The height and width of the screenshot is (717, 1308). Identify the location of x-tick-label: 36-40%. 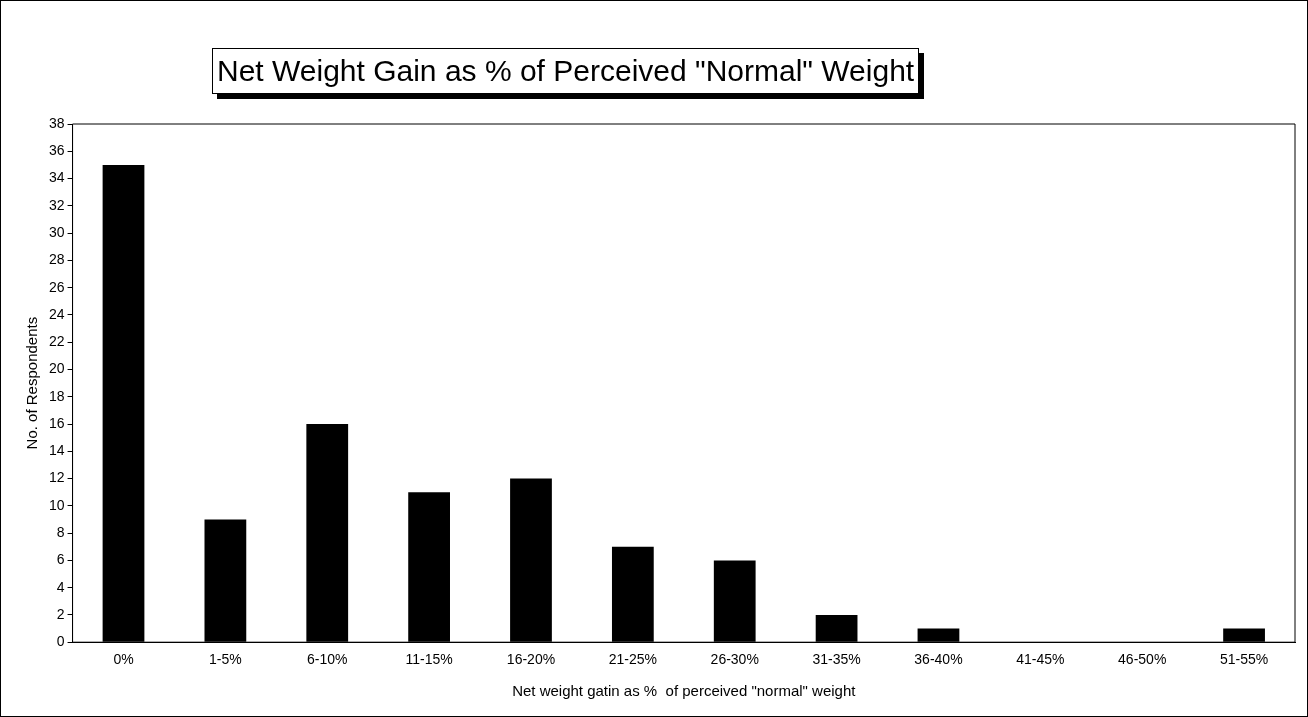
(938, 659).